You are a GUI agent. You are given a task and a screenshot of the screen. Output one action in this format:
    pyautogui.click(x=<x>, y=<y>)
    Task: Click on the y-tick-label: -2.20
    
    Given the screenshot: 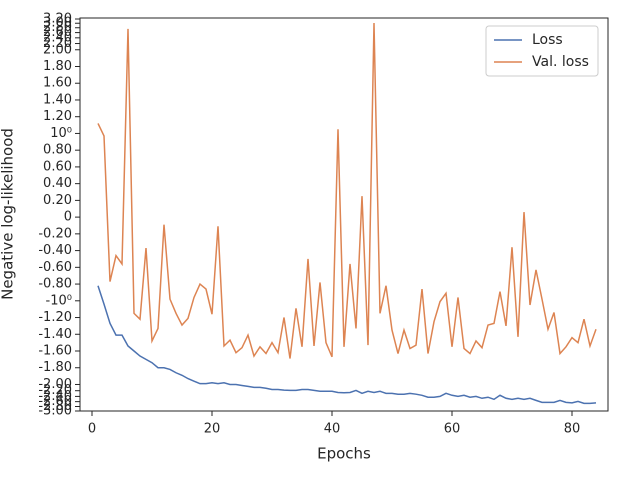 What is the action you would take?
    pyautogui.click(x=55, y=390)
    